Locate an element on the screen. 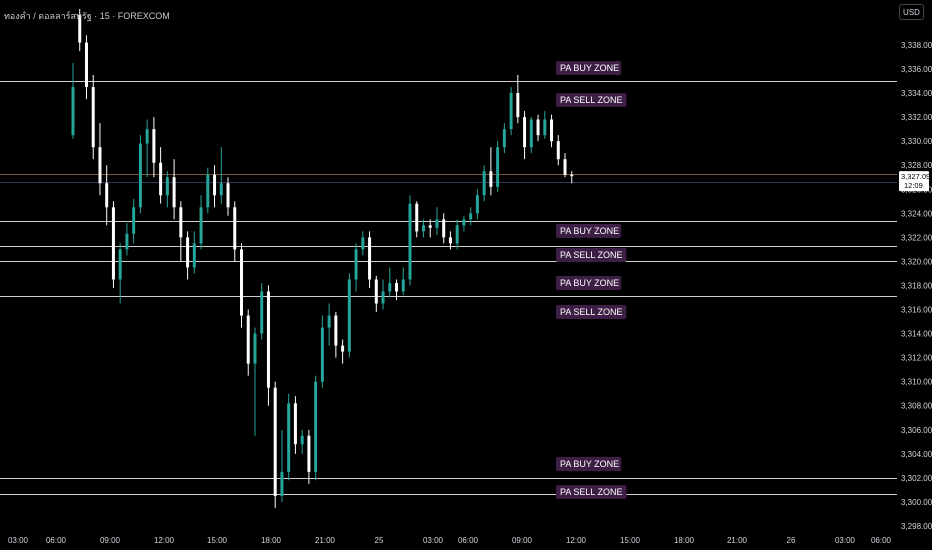 This screenshot has height=550, width=932. currency-button: USD is located at coordinates (911, 12).